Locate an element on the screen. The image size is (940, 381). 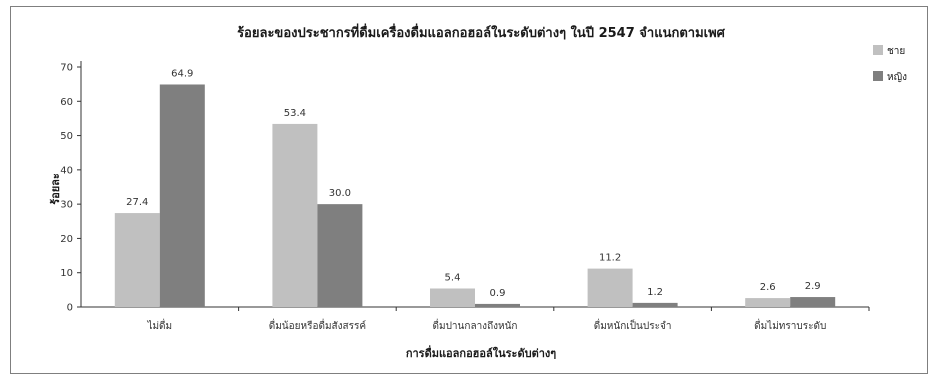
y-tick-label: 70 is located at coordinates (66, 68).